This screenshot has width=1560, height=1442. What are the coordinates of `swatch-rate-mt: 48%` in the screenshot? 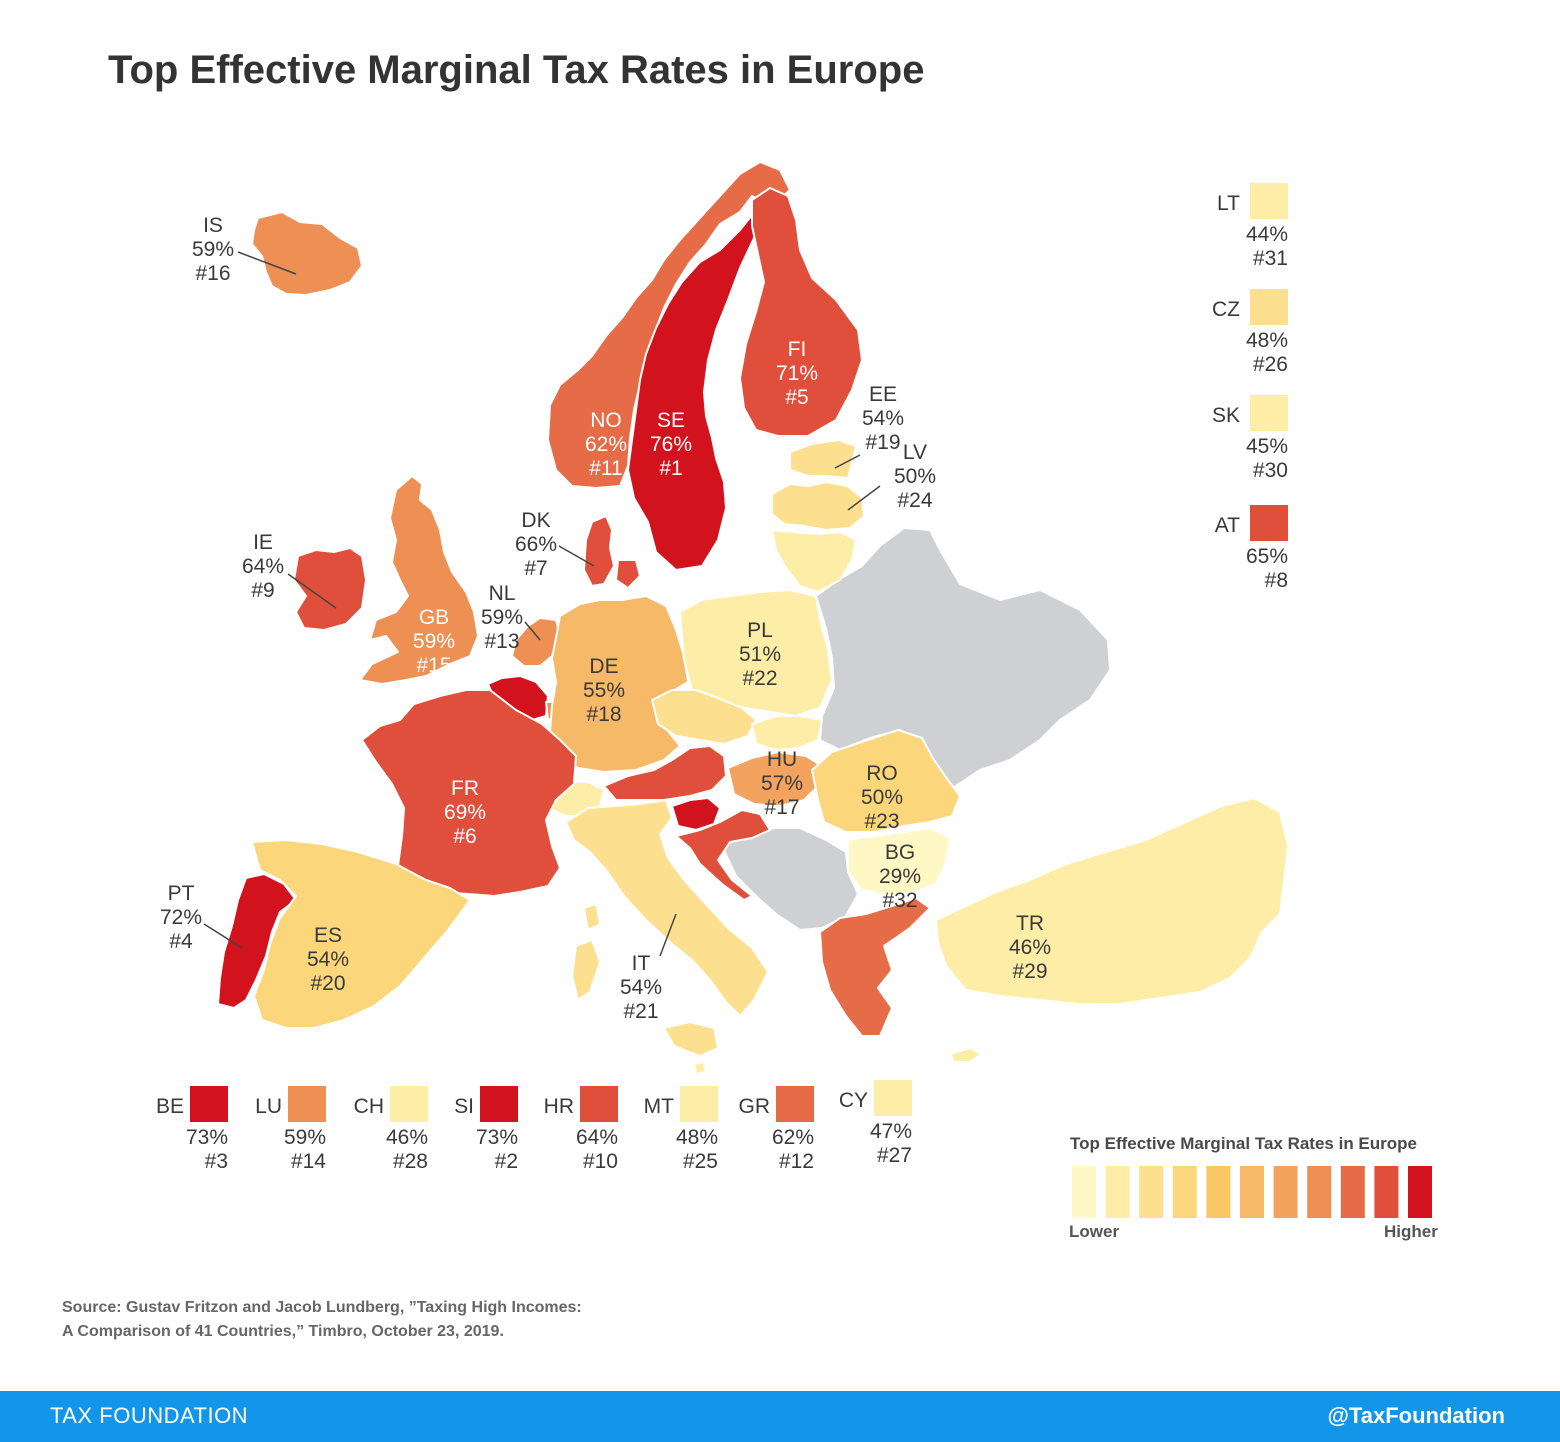 It's located at (697, 1137).